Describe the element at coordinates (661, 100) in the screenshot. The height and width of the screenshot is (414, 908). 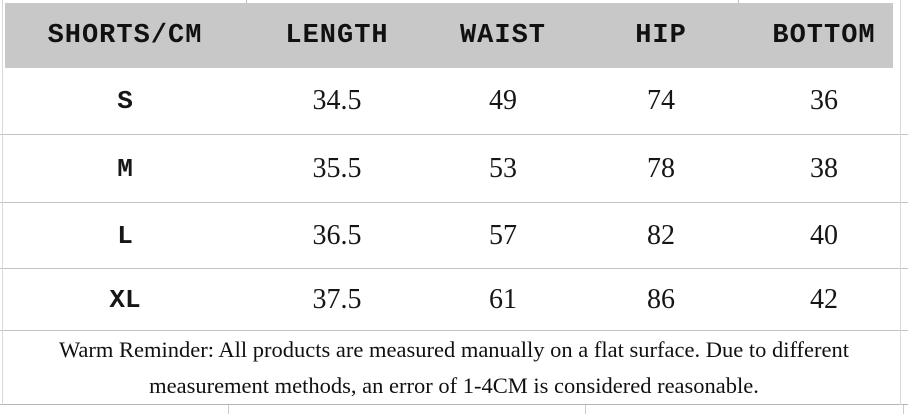
I see `hip-value-cell: 74` at that location.